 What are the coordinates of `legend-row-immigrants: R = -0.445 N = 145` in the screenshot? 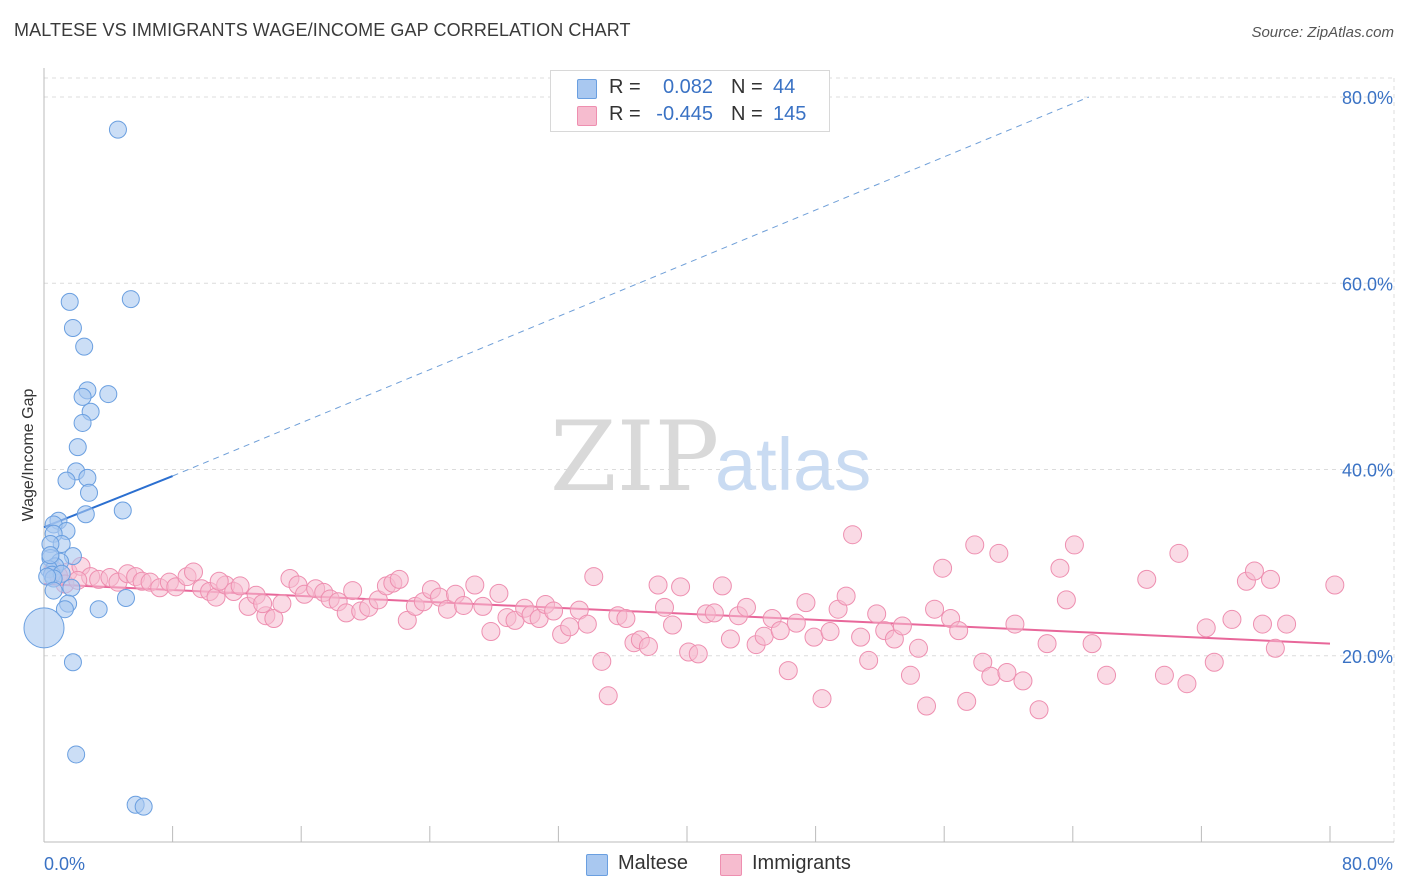 It's located at (690, 115).